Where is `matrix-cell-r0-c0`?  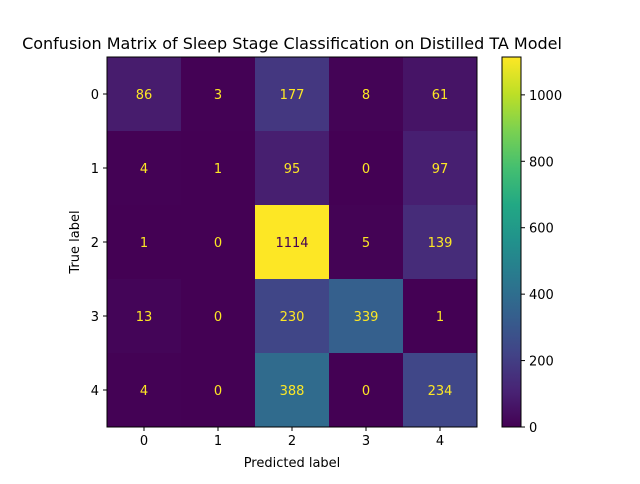 matrix-cell-r0-c0 is located at coordinates (144, 94).